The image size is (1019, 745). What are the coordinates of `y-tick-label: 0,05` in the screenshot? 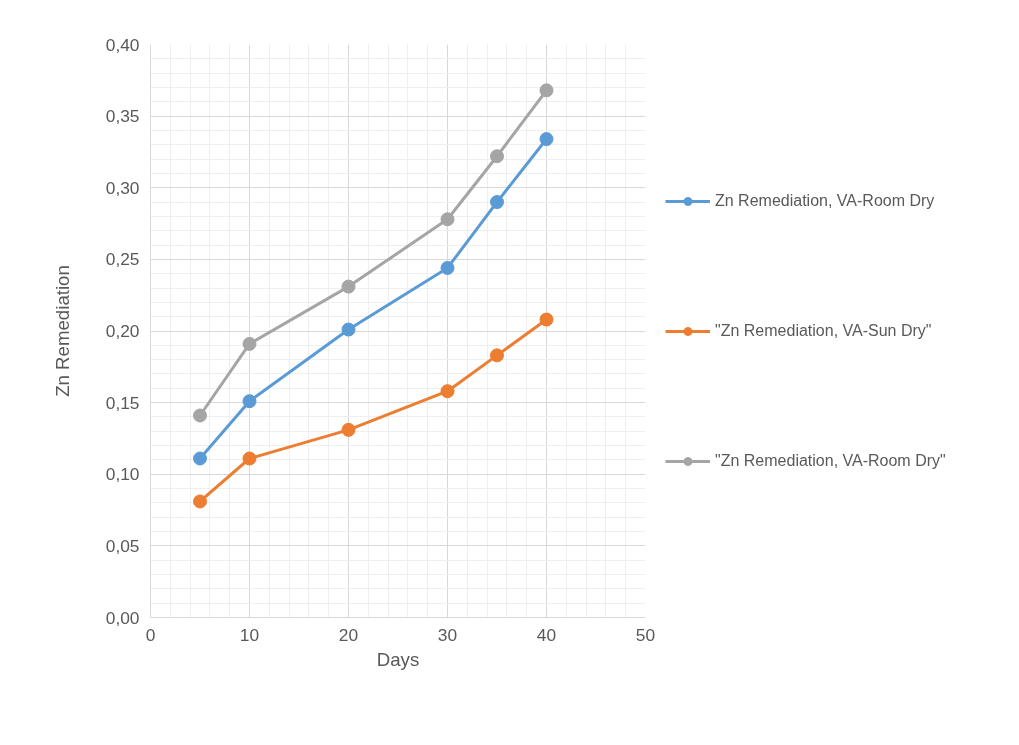 It's located at (122, 545).